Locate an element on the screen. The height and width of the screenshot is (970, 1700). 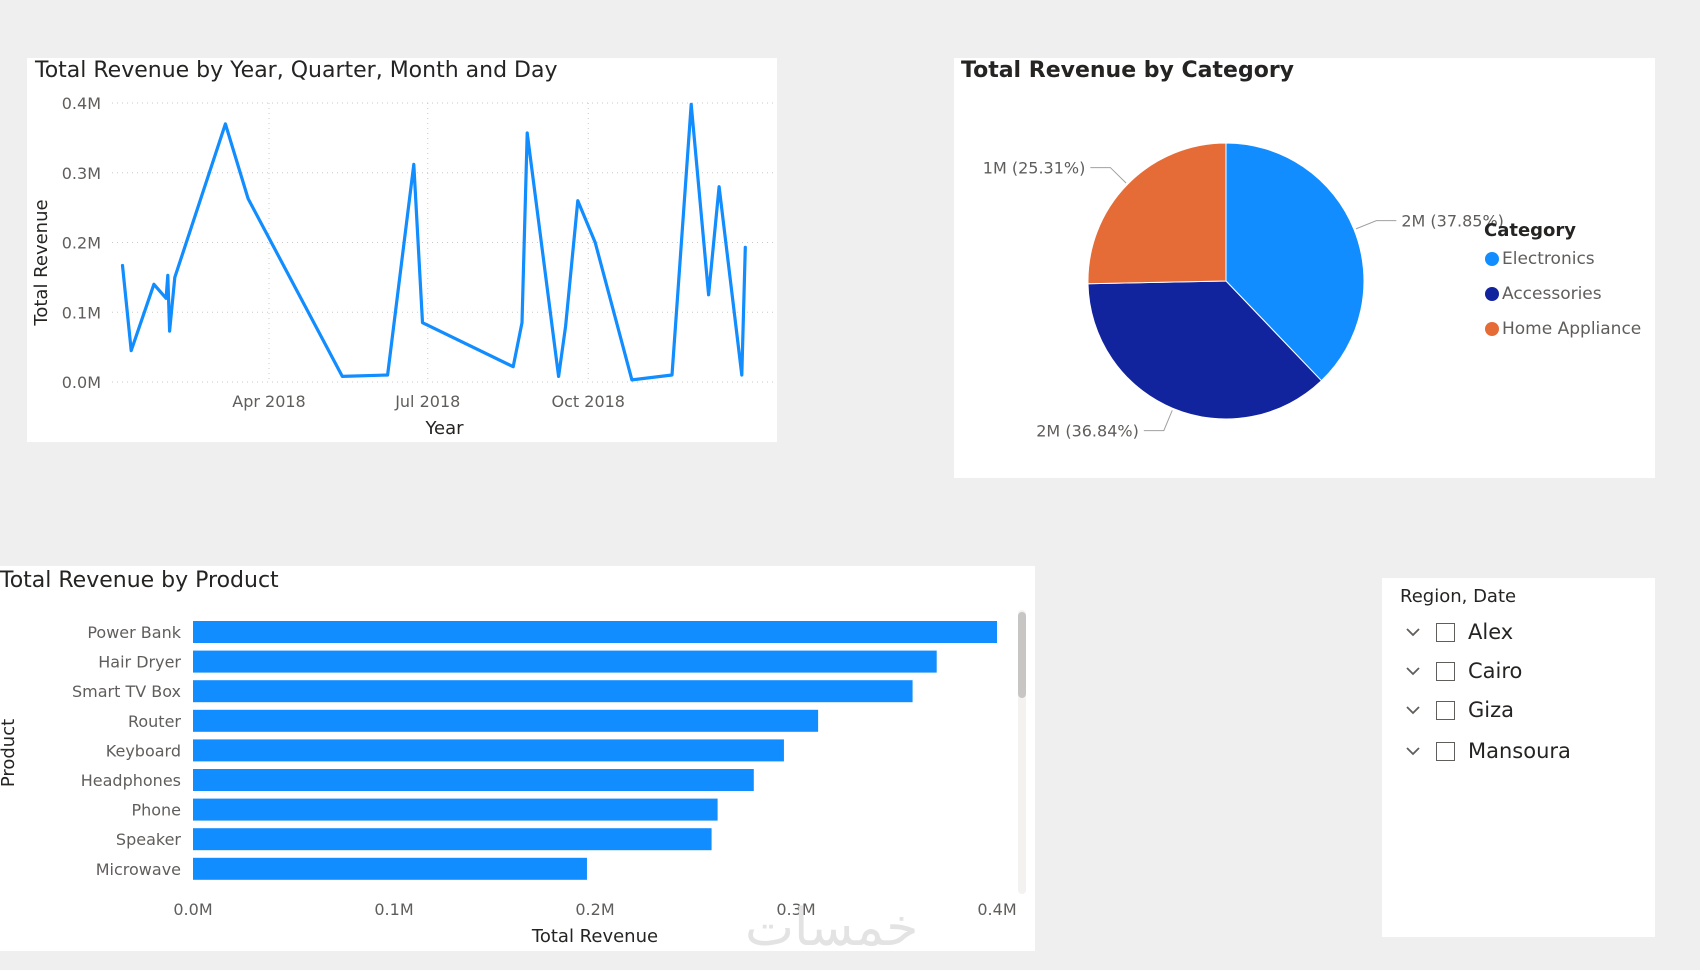
y-tick-label: 0.2M is located at coordinates (81, 243).